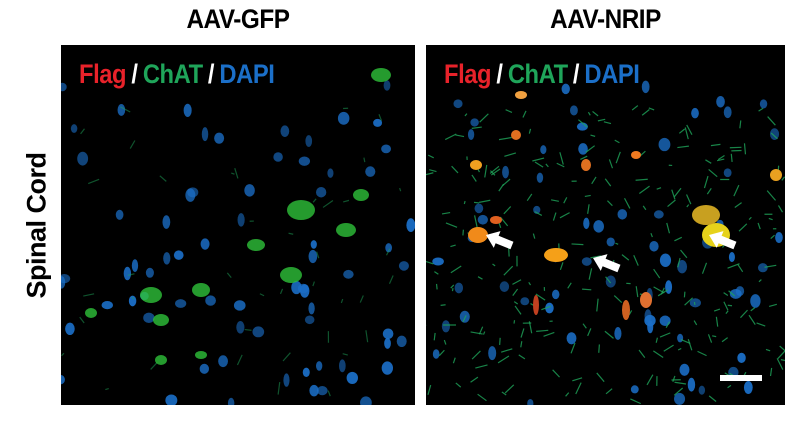  What do you see at coordinates (172, 74) in the screenshot?
I see `legend-chat: ChAT` at bounding box center [172, 74].